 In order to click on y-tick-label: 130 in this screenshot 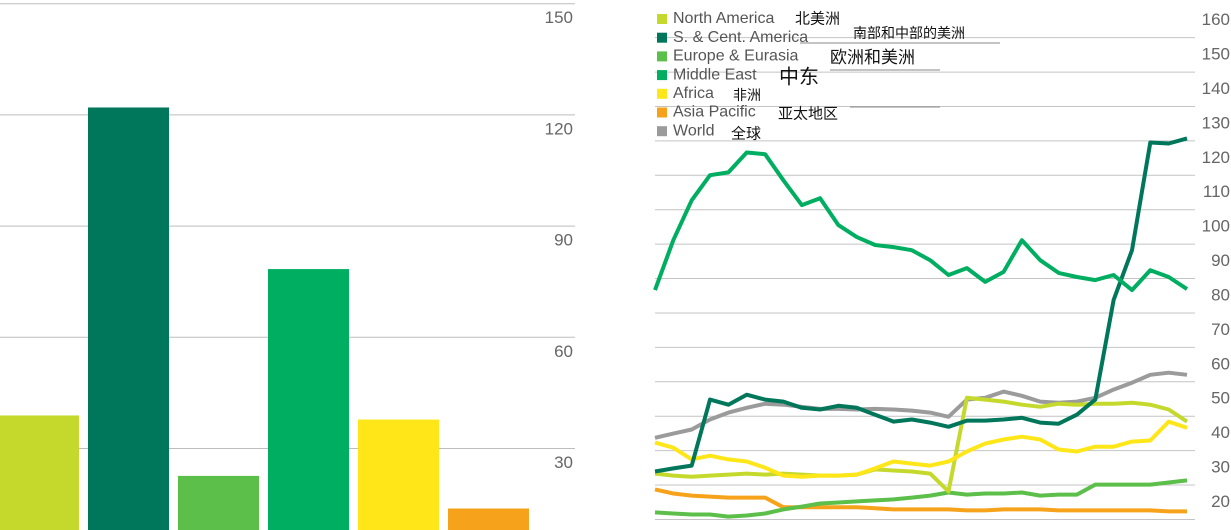, I will do `click(1216, 122)`.